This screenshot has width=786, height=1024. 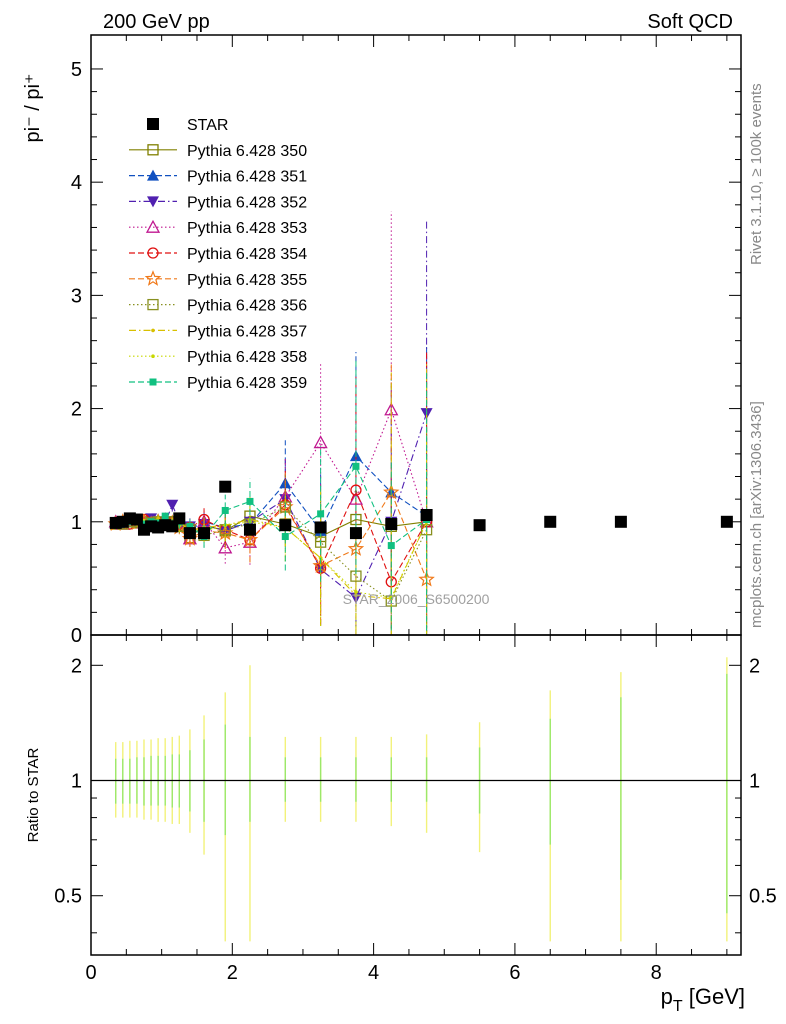 I want to click on y-tick-label: 4, so click(x=76, y=183).